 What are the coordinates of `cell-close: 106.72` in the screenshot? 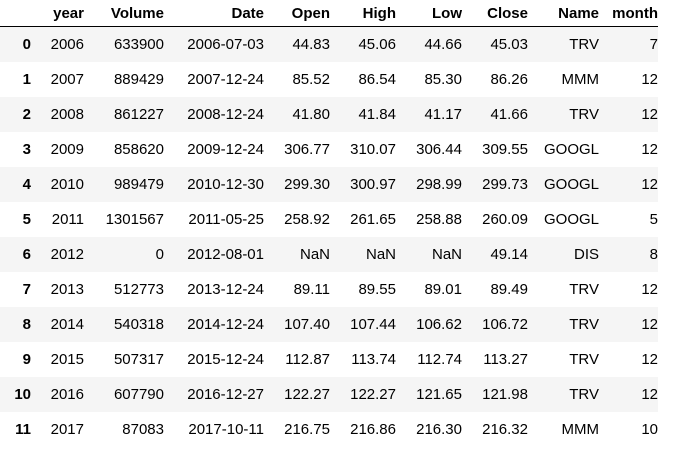 It's located at (505, 324).